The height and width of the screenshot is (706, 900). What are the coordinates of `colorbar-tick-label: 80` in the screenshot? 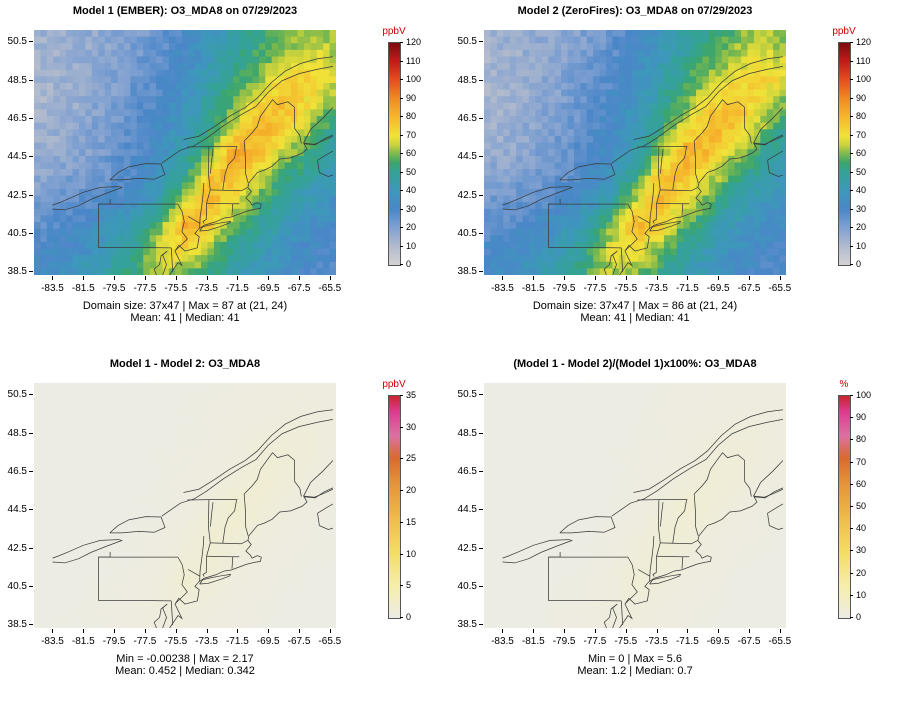 It's located at (861, 116).